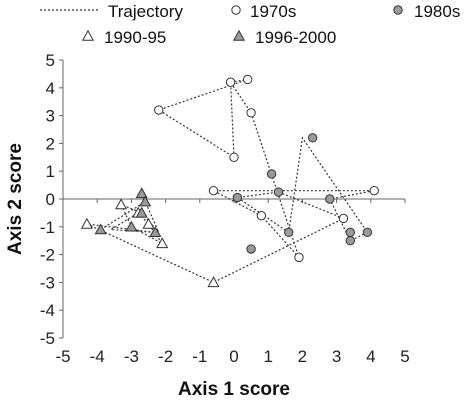 The height and width of the screenshot is (402, 474). What do you see at coordinates (404, 356) in the screenshot?
I see `x-tick-label: 5` at bounding box center [404, 356].